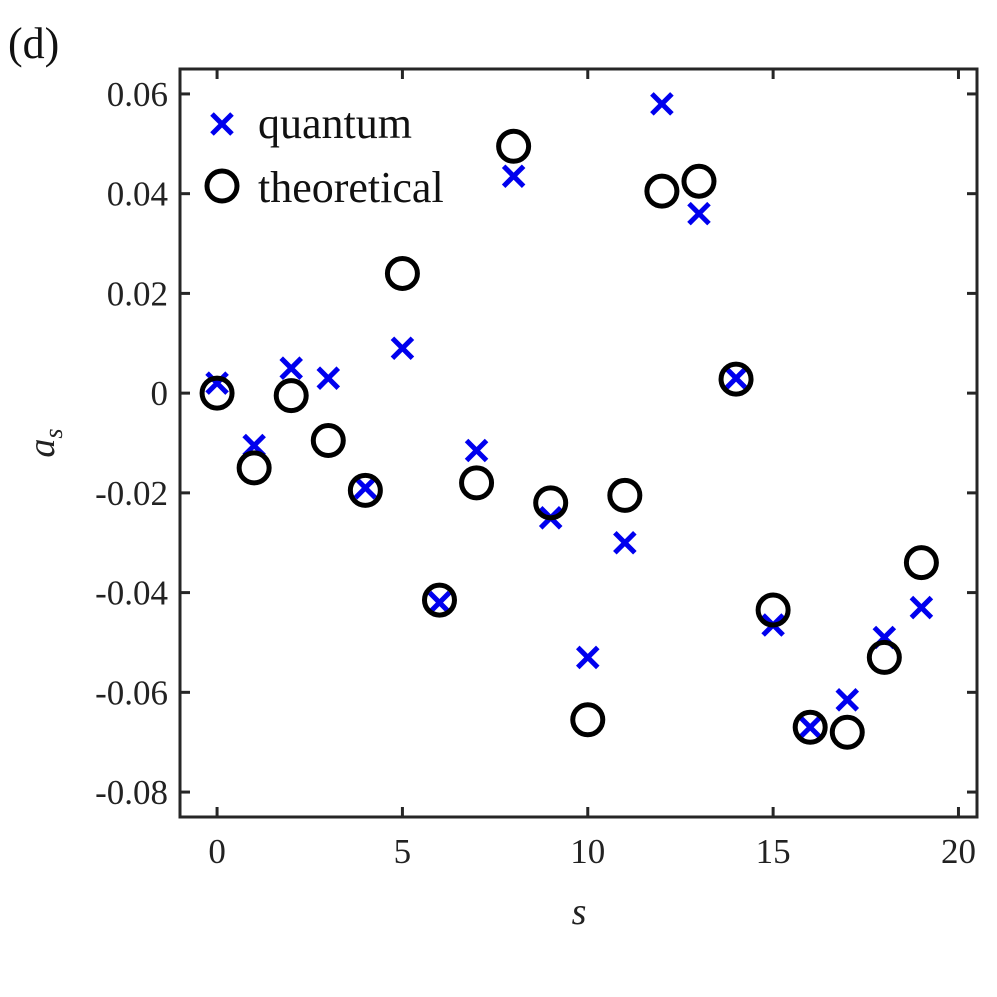 This screenshot has height=997, width=997. What do you see at coordinates (131, 792) in the screenshot?
I see `y-tick-label: -0.08` at bounding box center [131, 792].